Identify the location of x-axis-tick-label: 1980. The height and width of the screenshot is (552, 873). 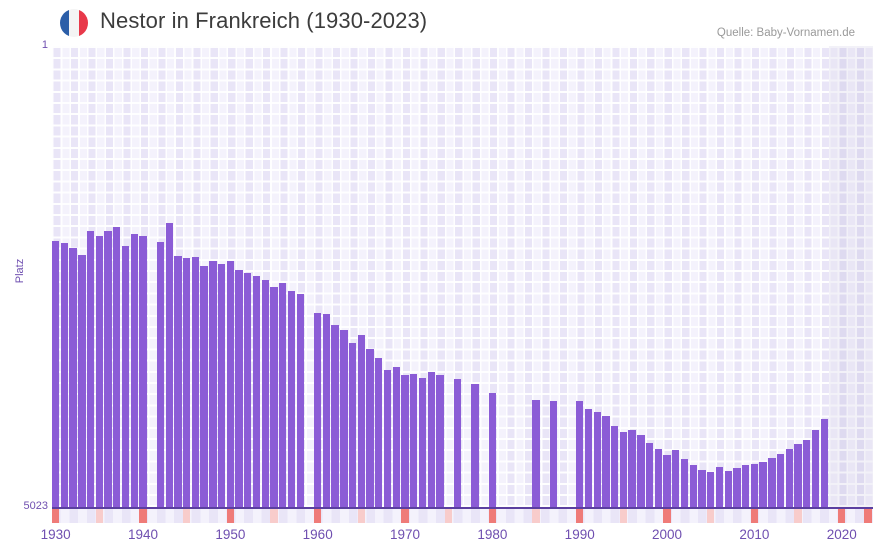
(492, 534).